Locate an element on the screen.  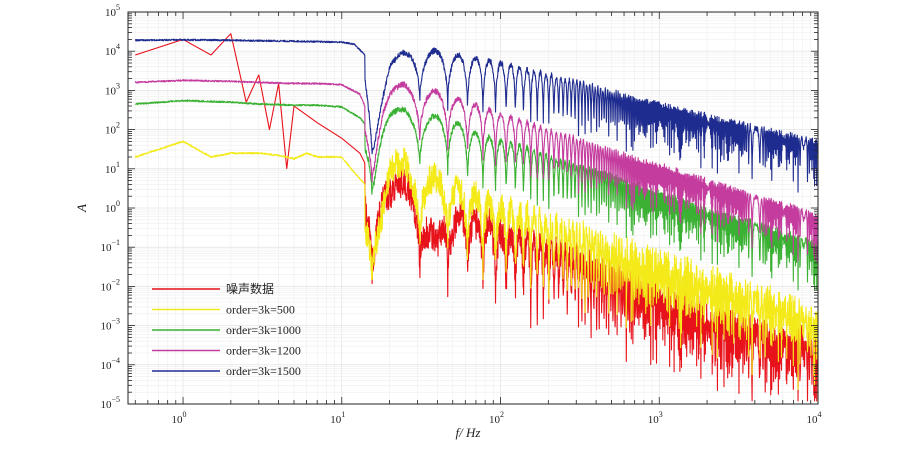
x-tick-label: 10¹ is located at coordinates (337, 418).